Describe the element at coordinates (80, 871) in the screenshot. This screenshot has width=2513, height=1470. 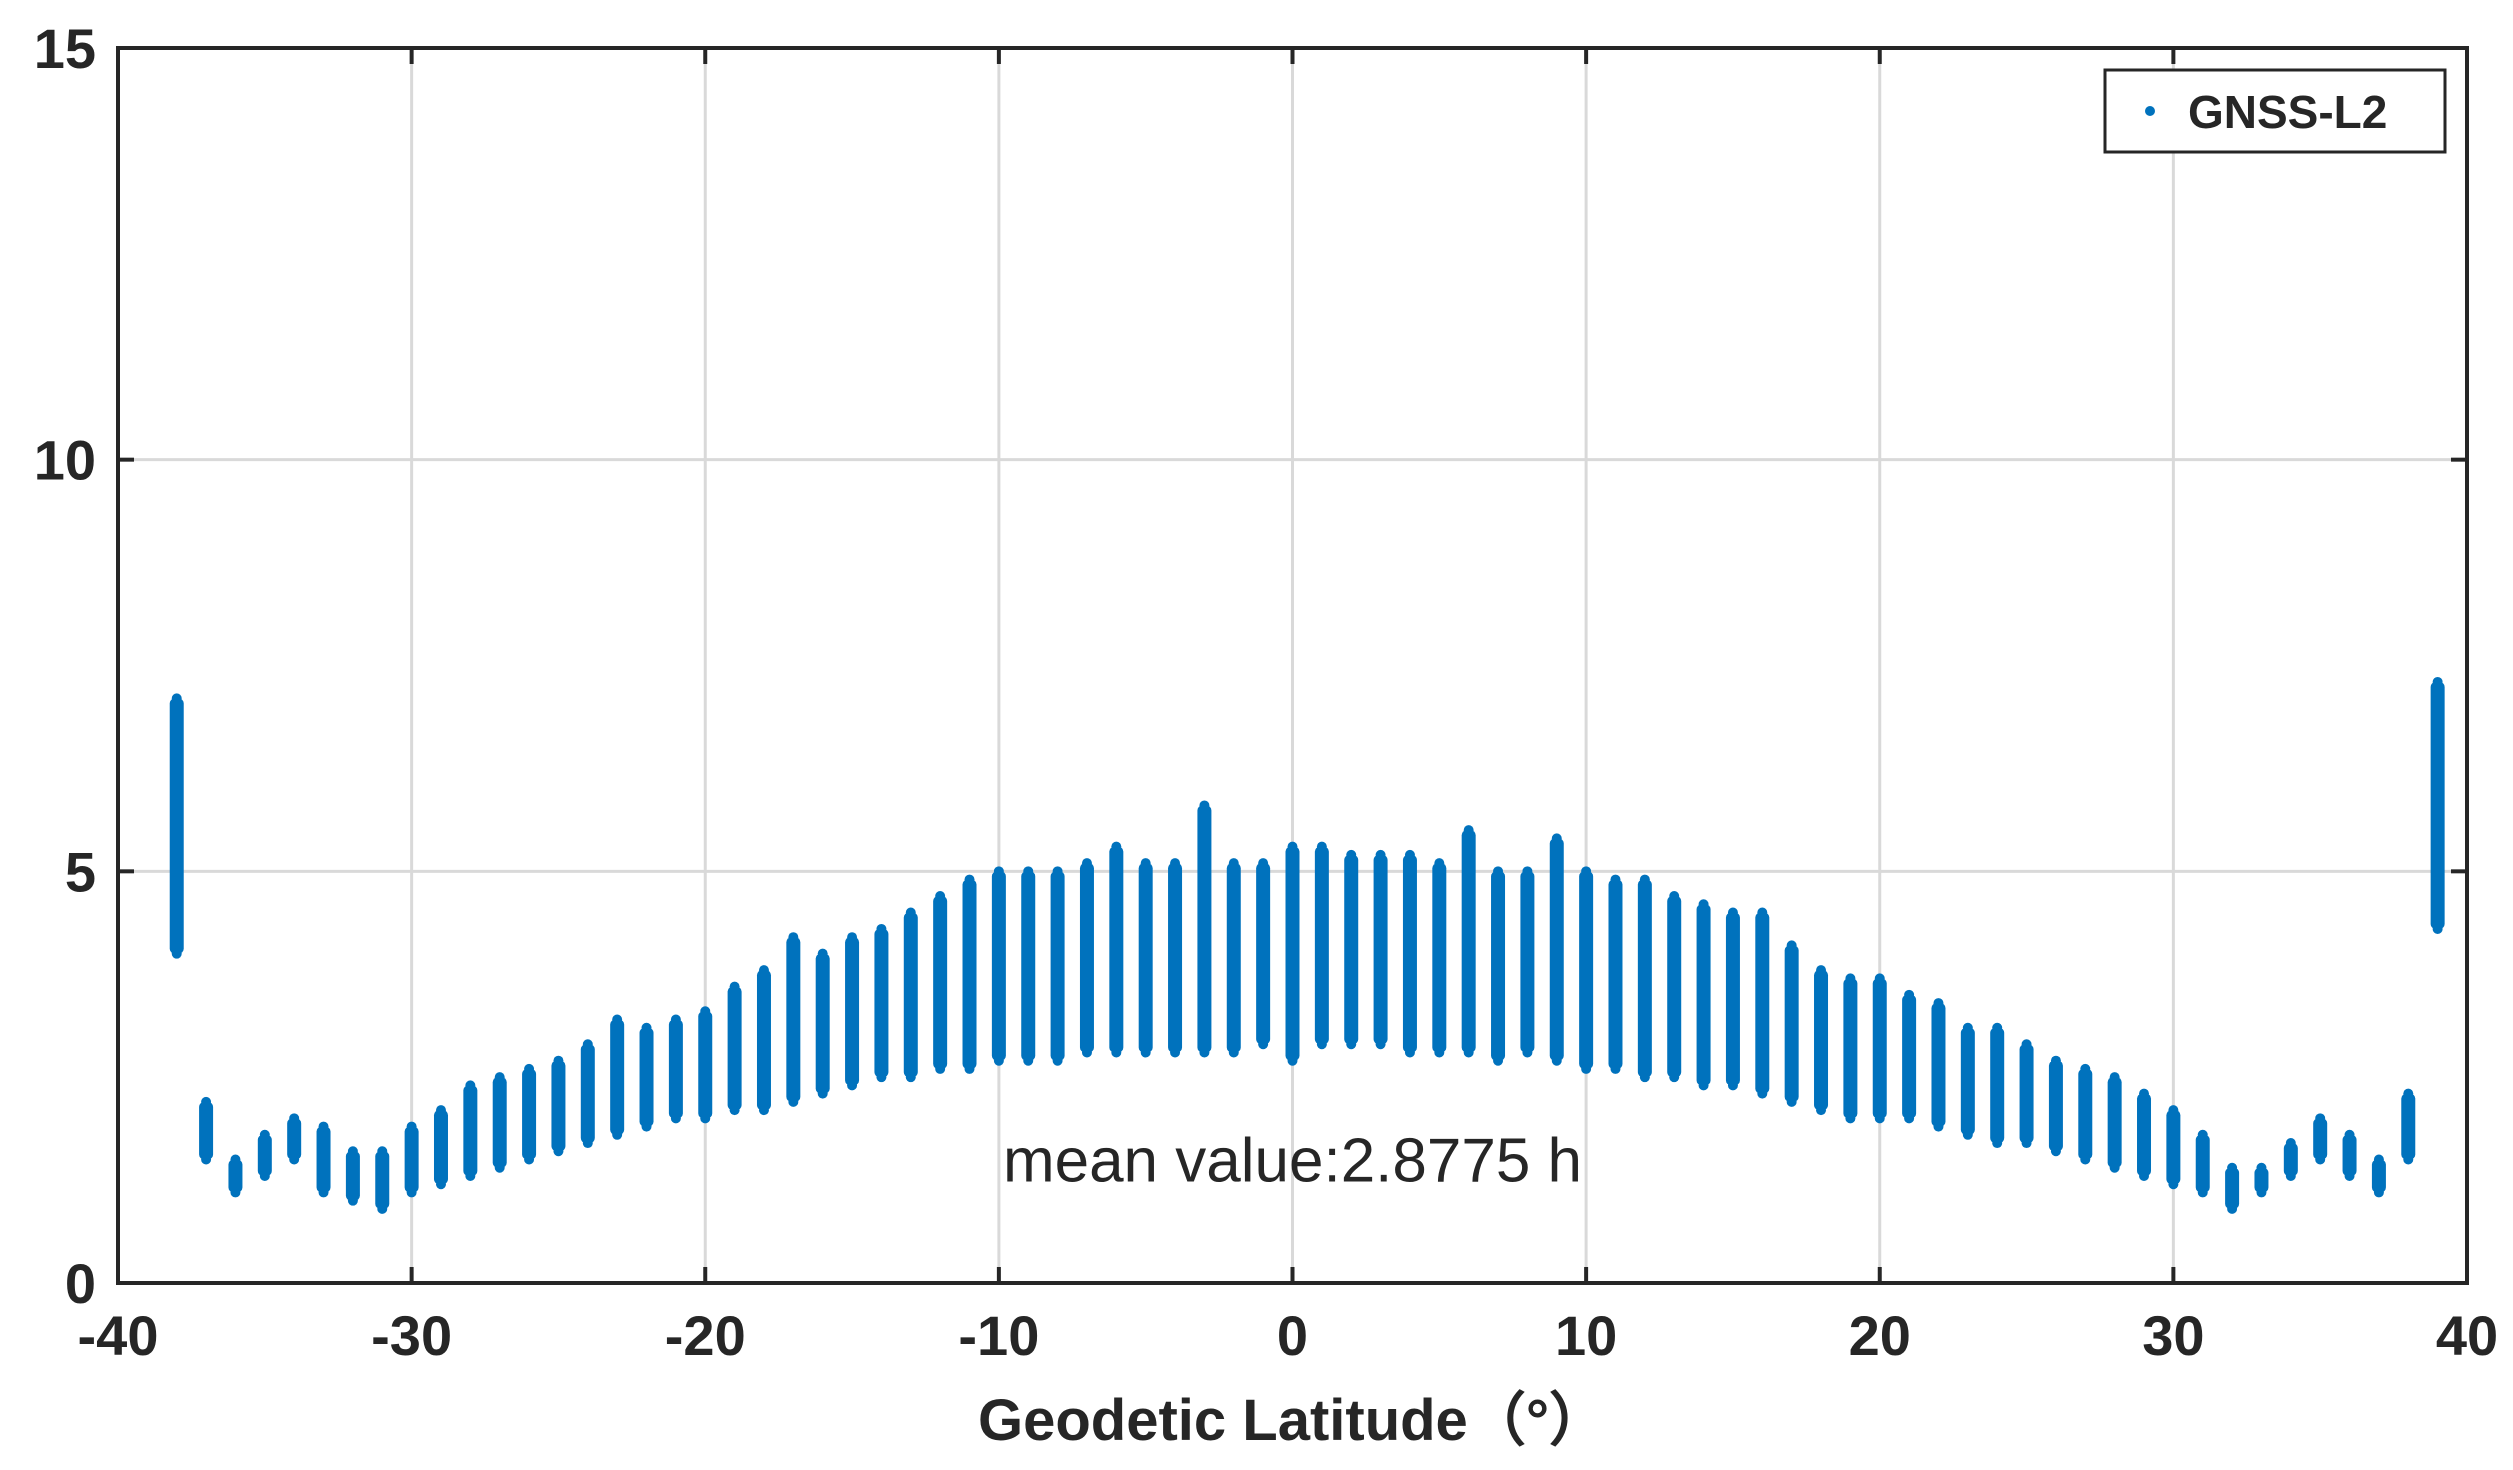
I see `y-tick-label: 5` at that location.